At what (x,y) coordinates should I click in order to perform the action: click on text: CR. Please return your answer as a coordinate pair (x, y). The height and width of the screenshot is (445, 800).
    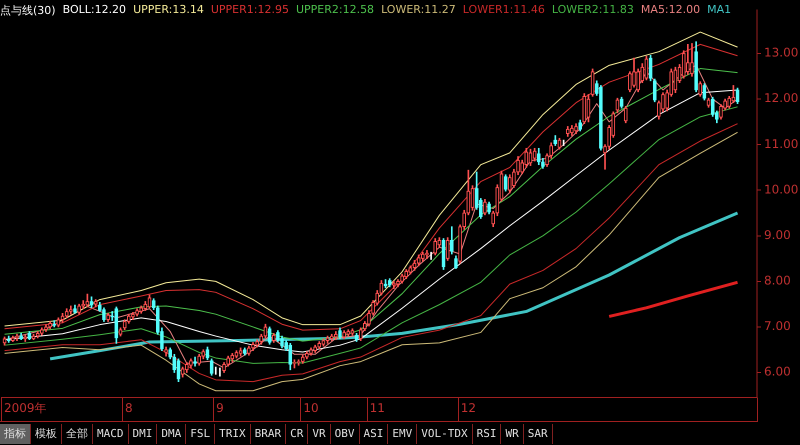
    Looking at the image, I should click on (297, 434).